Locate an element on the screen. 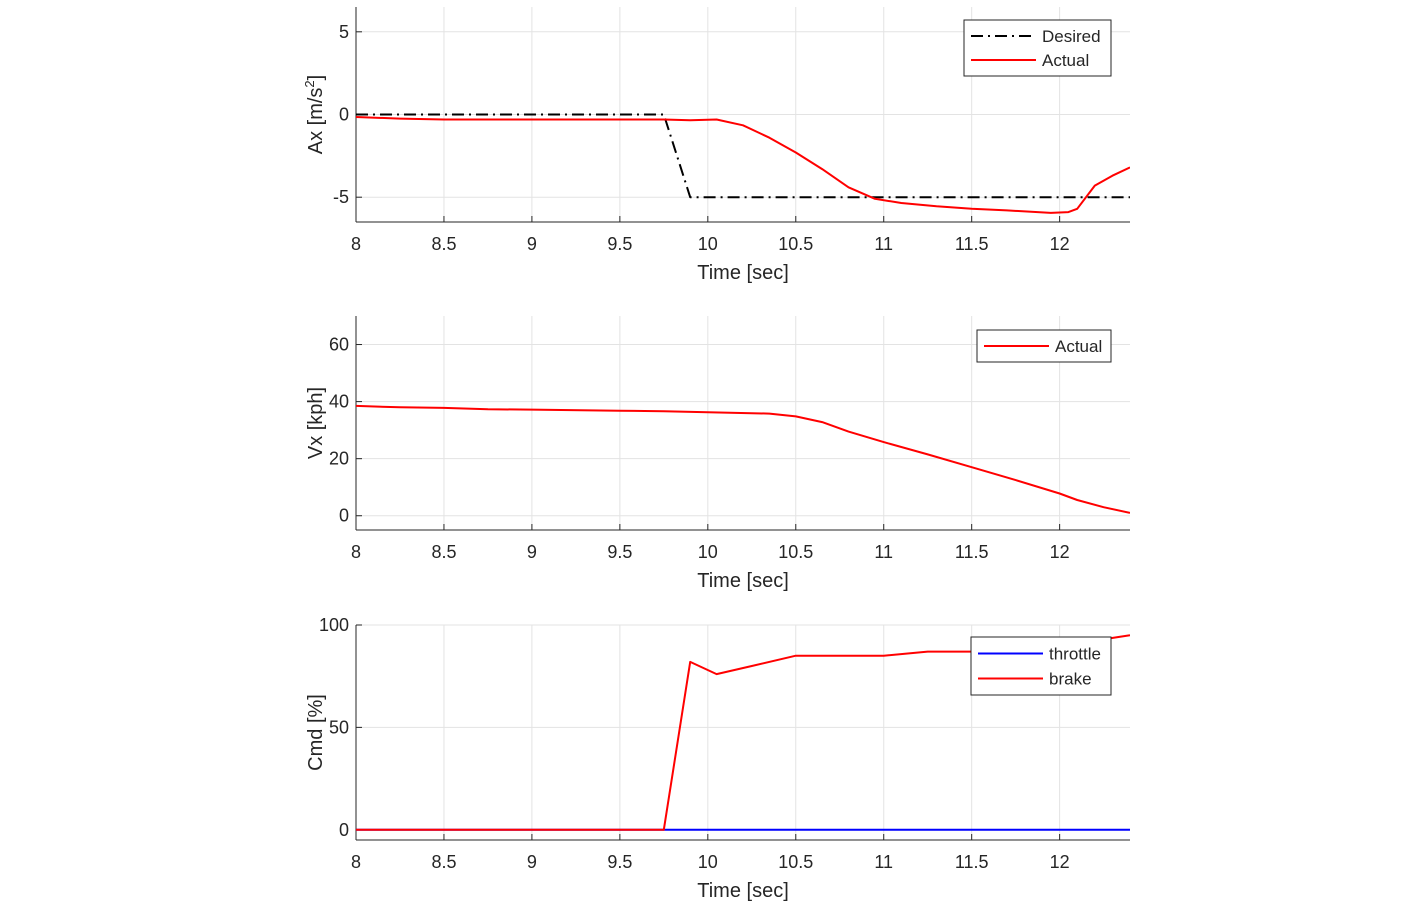 The image size is (1417, 909). y-tick-label: 60 is located at coordinates (339, 345).